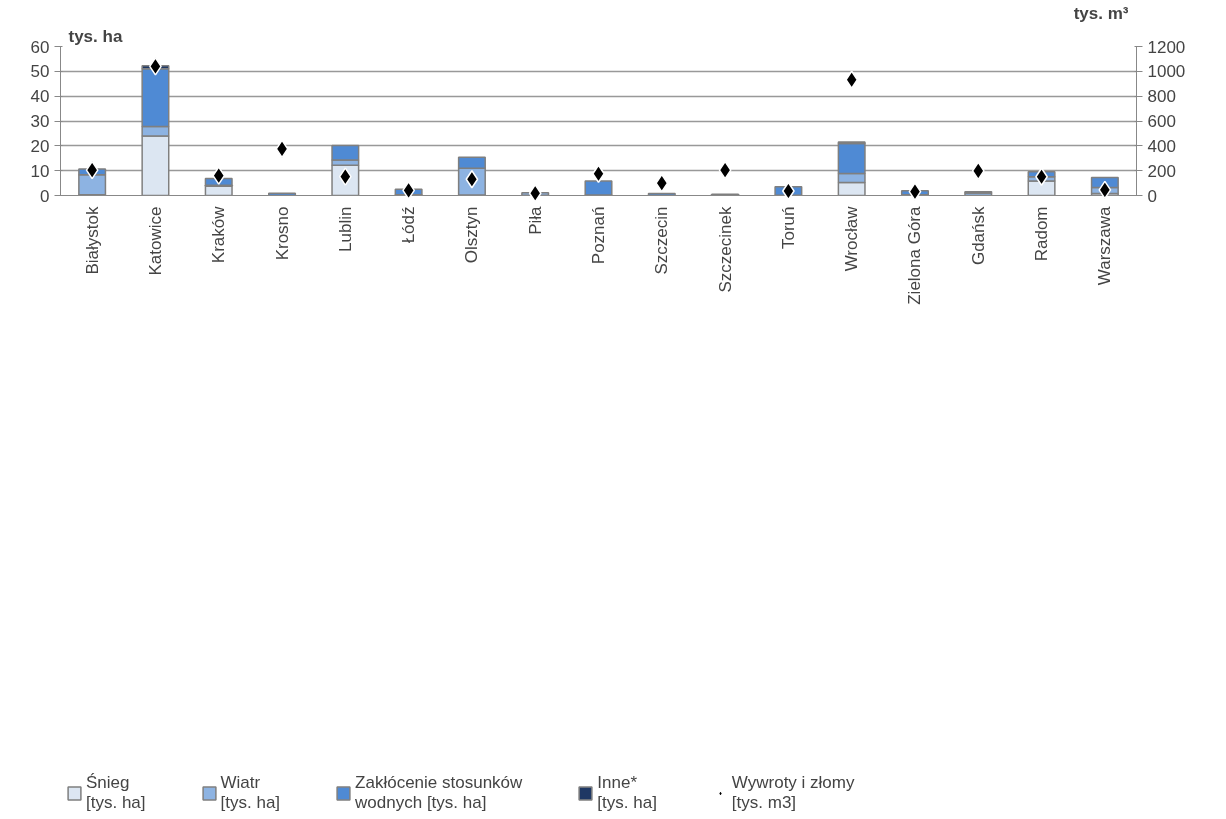 The image size is (1226, 819). What do you see at coordinates (92, 240) in the screenshot?
I see `x-tick-label: Białystok` at bounding box center [92, 240].